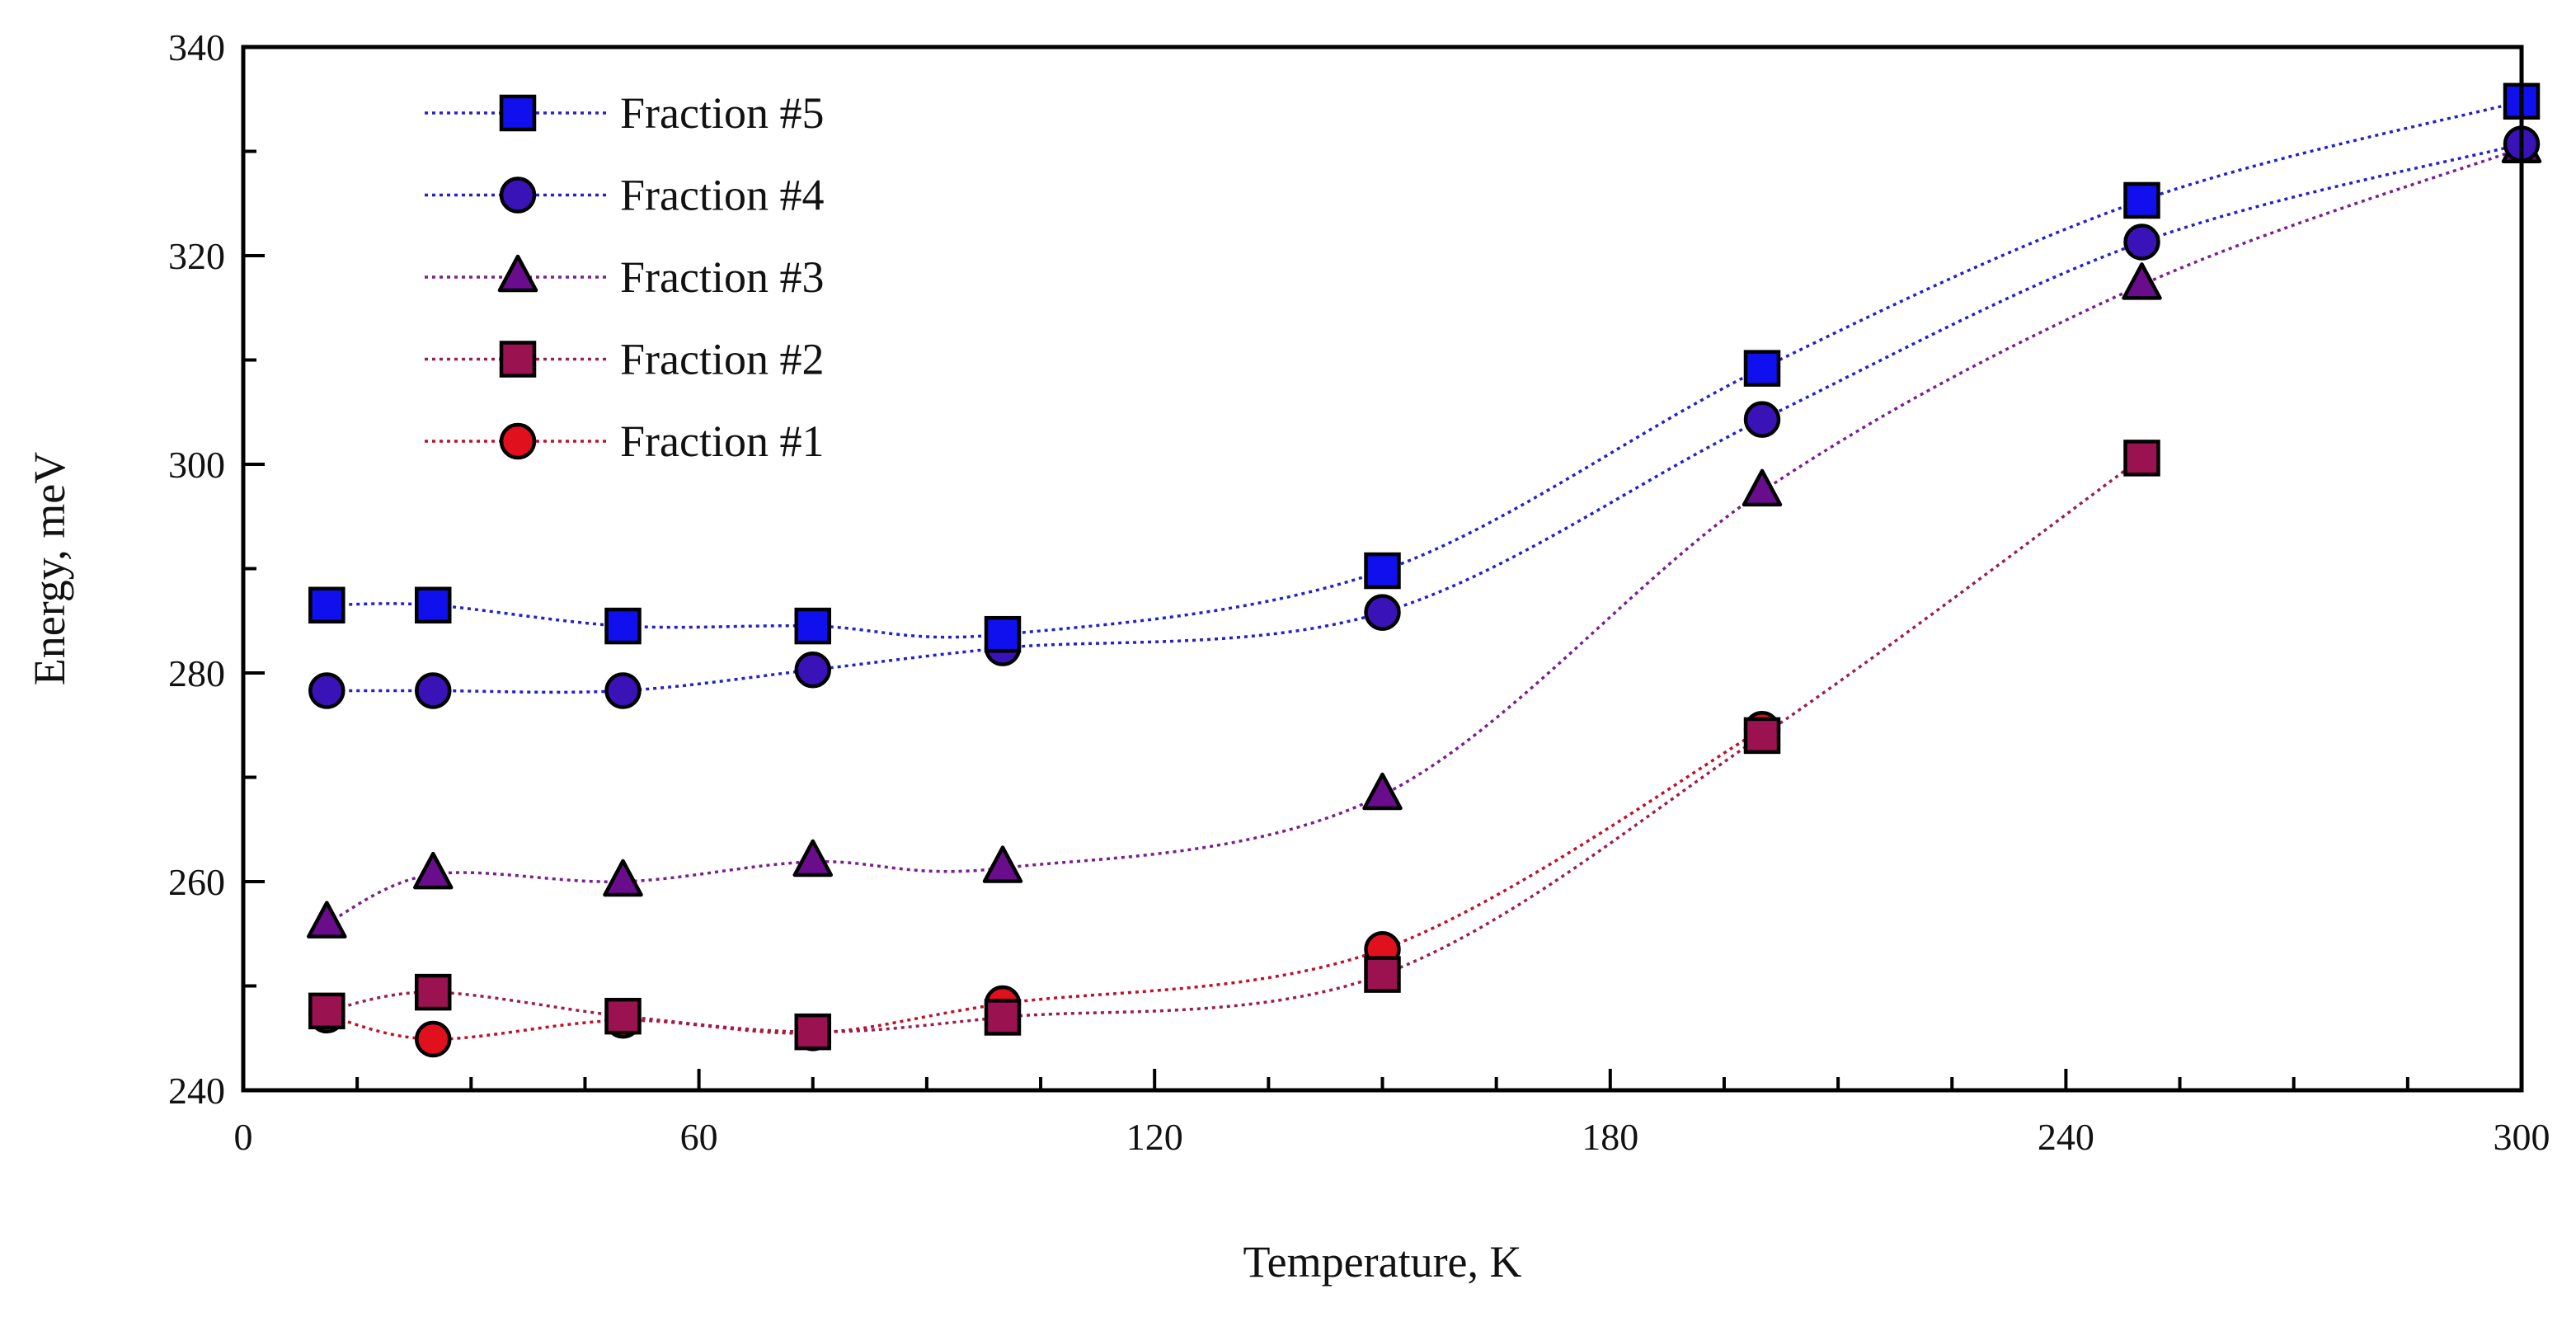  I want to click on y-tick-label: 260, so click(196, 882).